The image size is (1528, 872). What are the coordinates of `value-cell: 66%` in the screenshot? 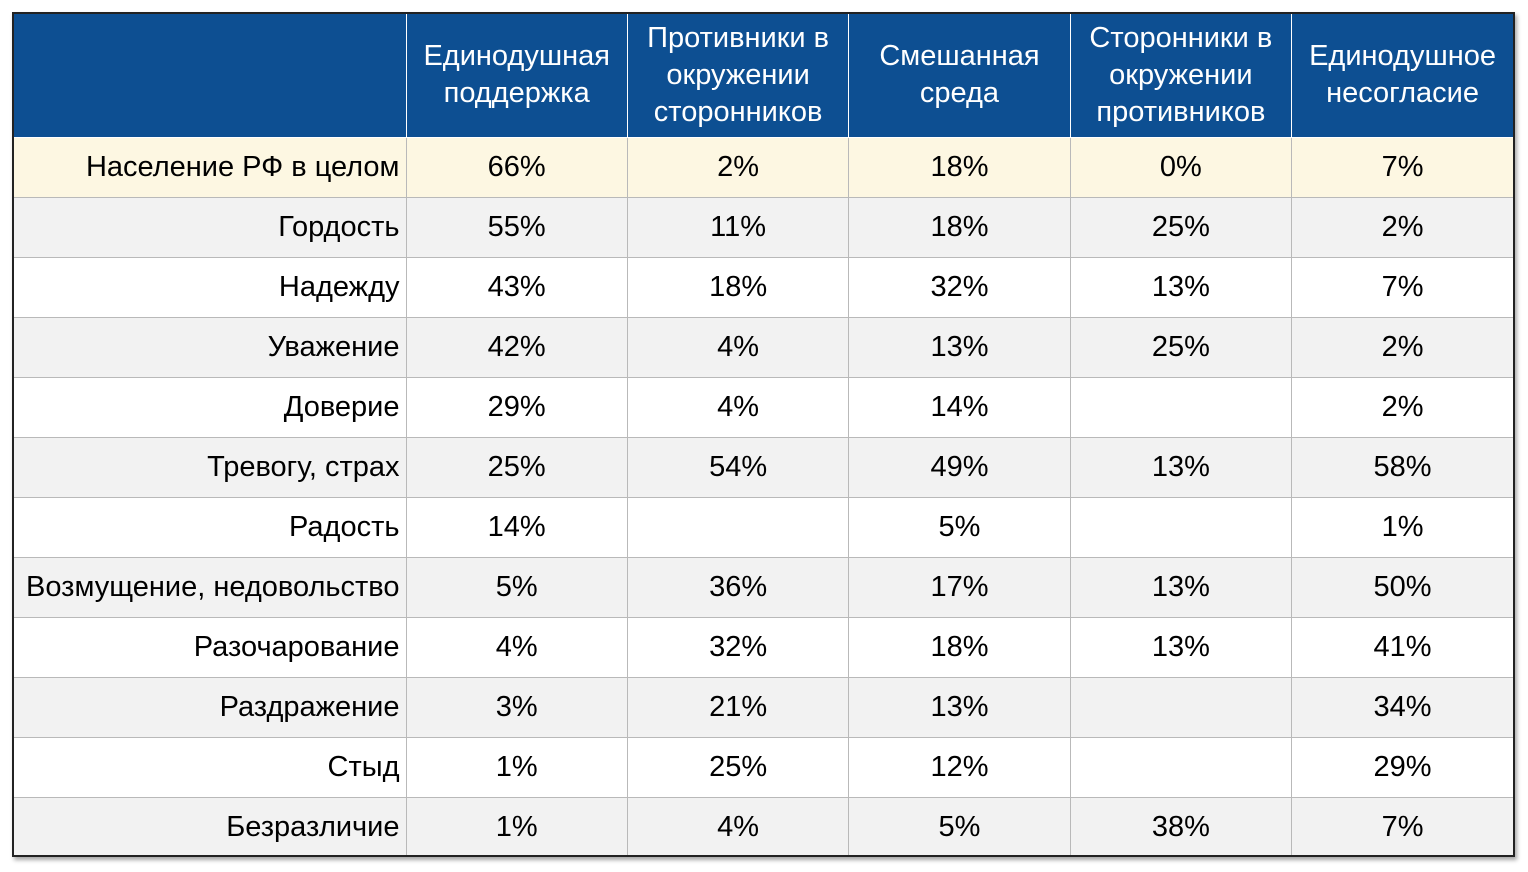 It's located at (516, 167).